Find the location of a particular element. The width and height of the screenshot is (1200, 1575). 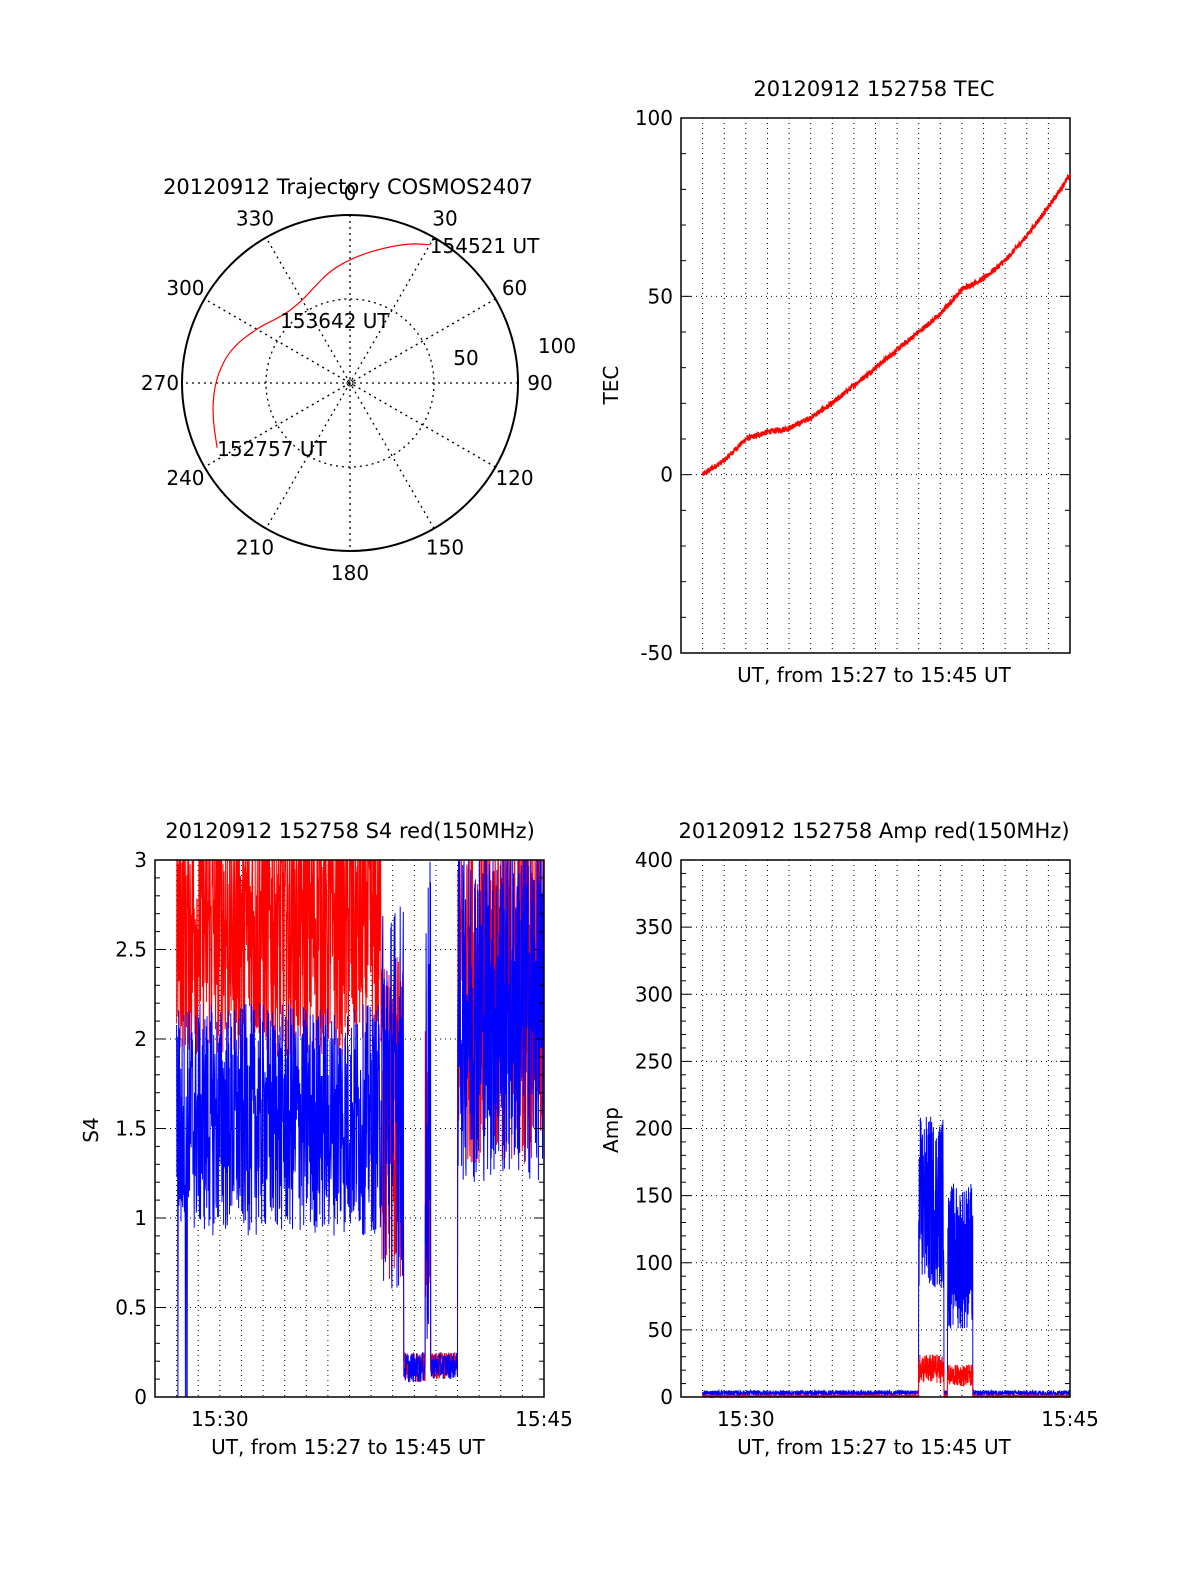

s4-y-tick-label: 3 is located at coordinates (140, 860).